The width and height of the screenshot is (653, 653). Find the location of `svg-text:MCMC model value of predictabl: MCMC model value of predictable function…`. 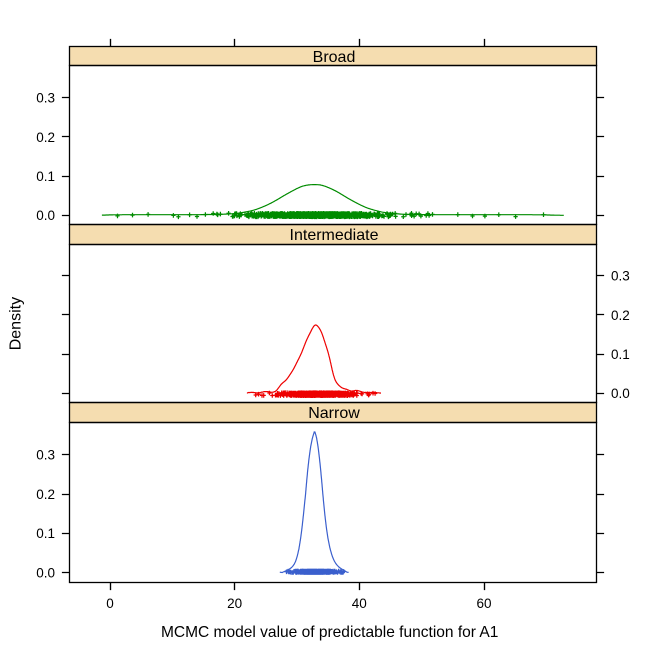

svg-text:MCMC model value of predictabl: MCMC model value of predictable function… is located at coordinates (330, 632).